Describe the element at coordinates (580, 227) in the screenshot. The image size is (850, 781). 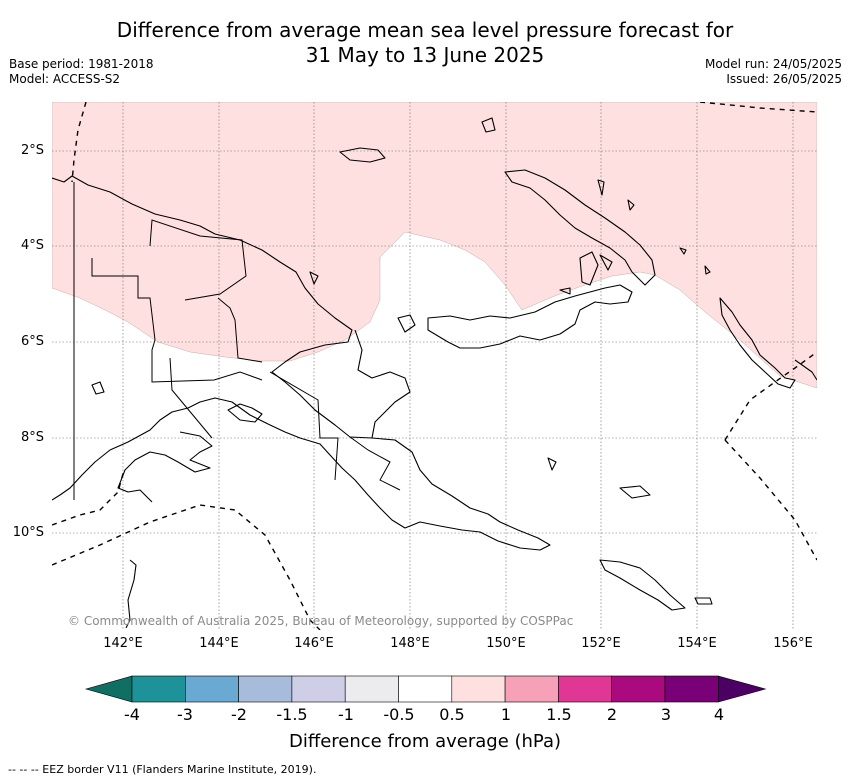
I see `coastline-new-ireland` at that location.